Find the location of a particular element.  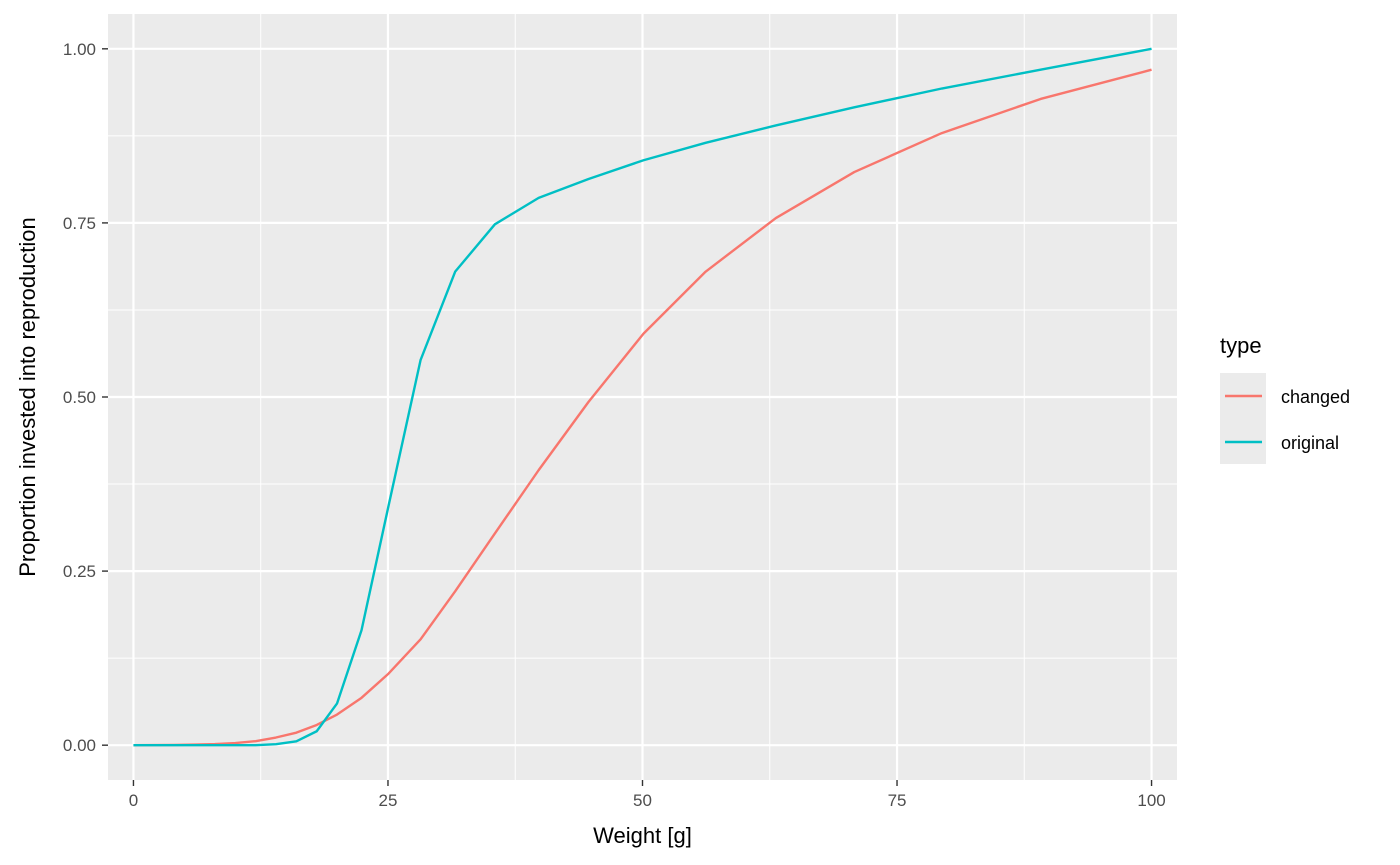

x-axis-title: Weight [g] is located at coordinates (642, 835).